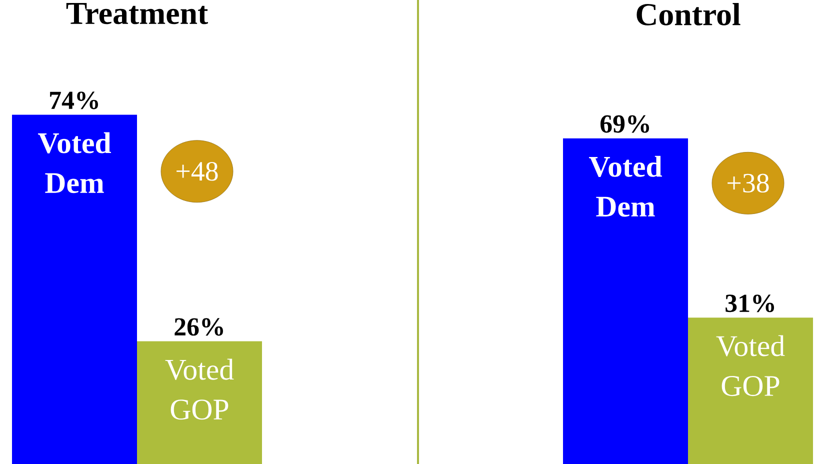 Image resolution: width=818 pixels, height=464 pixels. I want to click on data-label: 69%, so click(624, 124).